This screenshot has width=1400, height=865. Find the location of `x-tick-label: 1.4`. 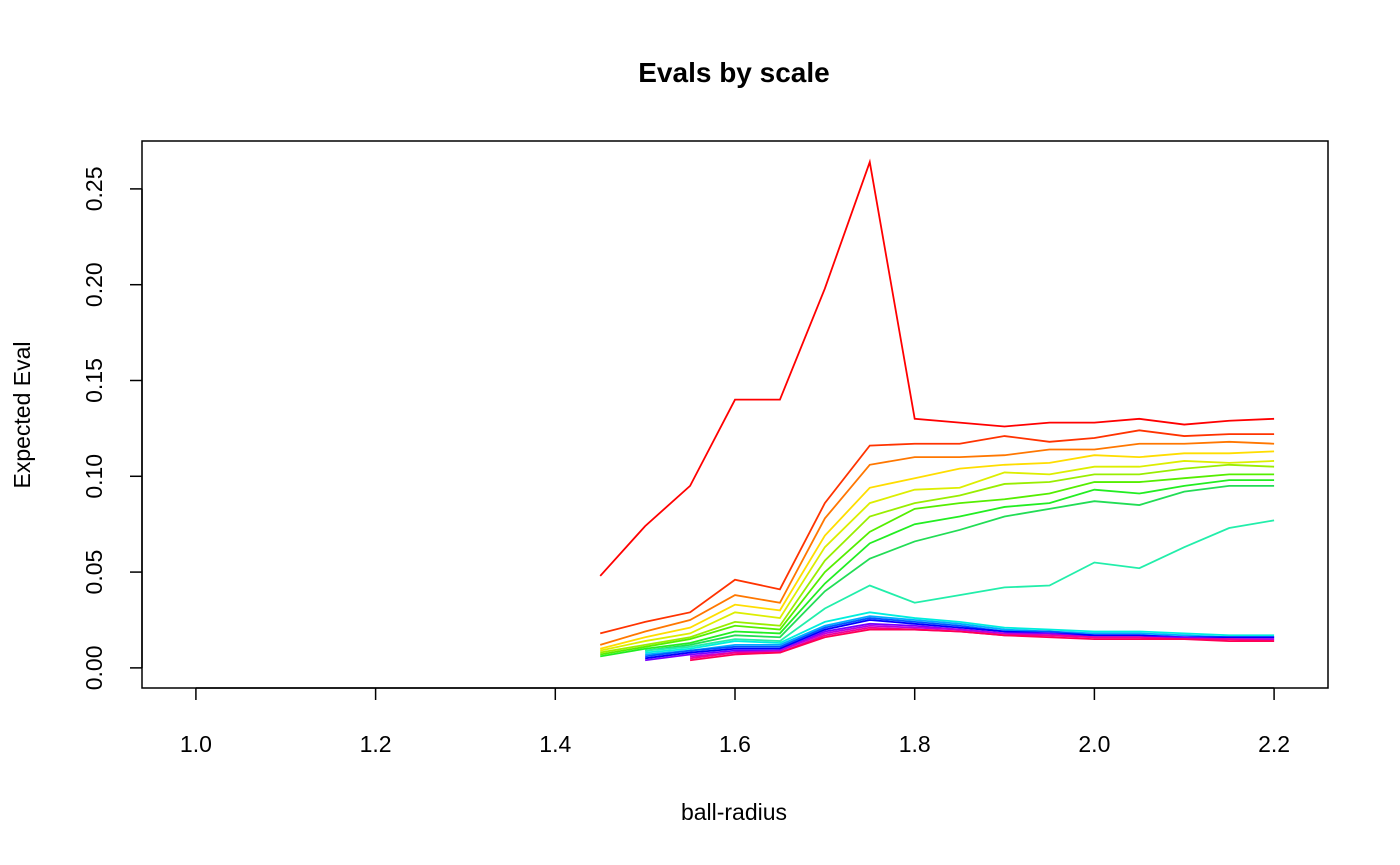

x-tick-label: 1.4 is located at coordinates (555, 744).